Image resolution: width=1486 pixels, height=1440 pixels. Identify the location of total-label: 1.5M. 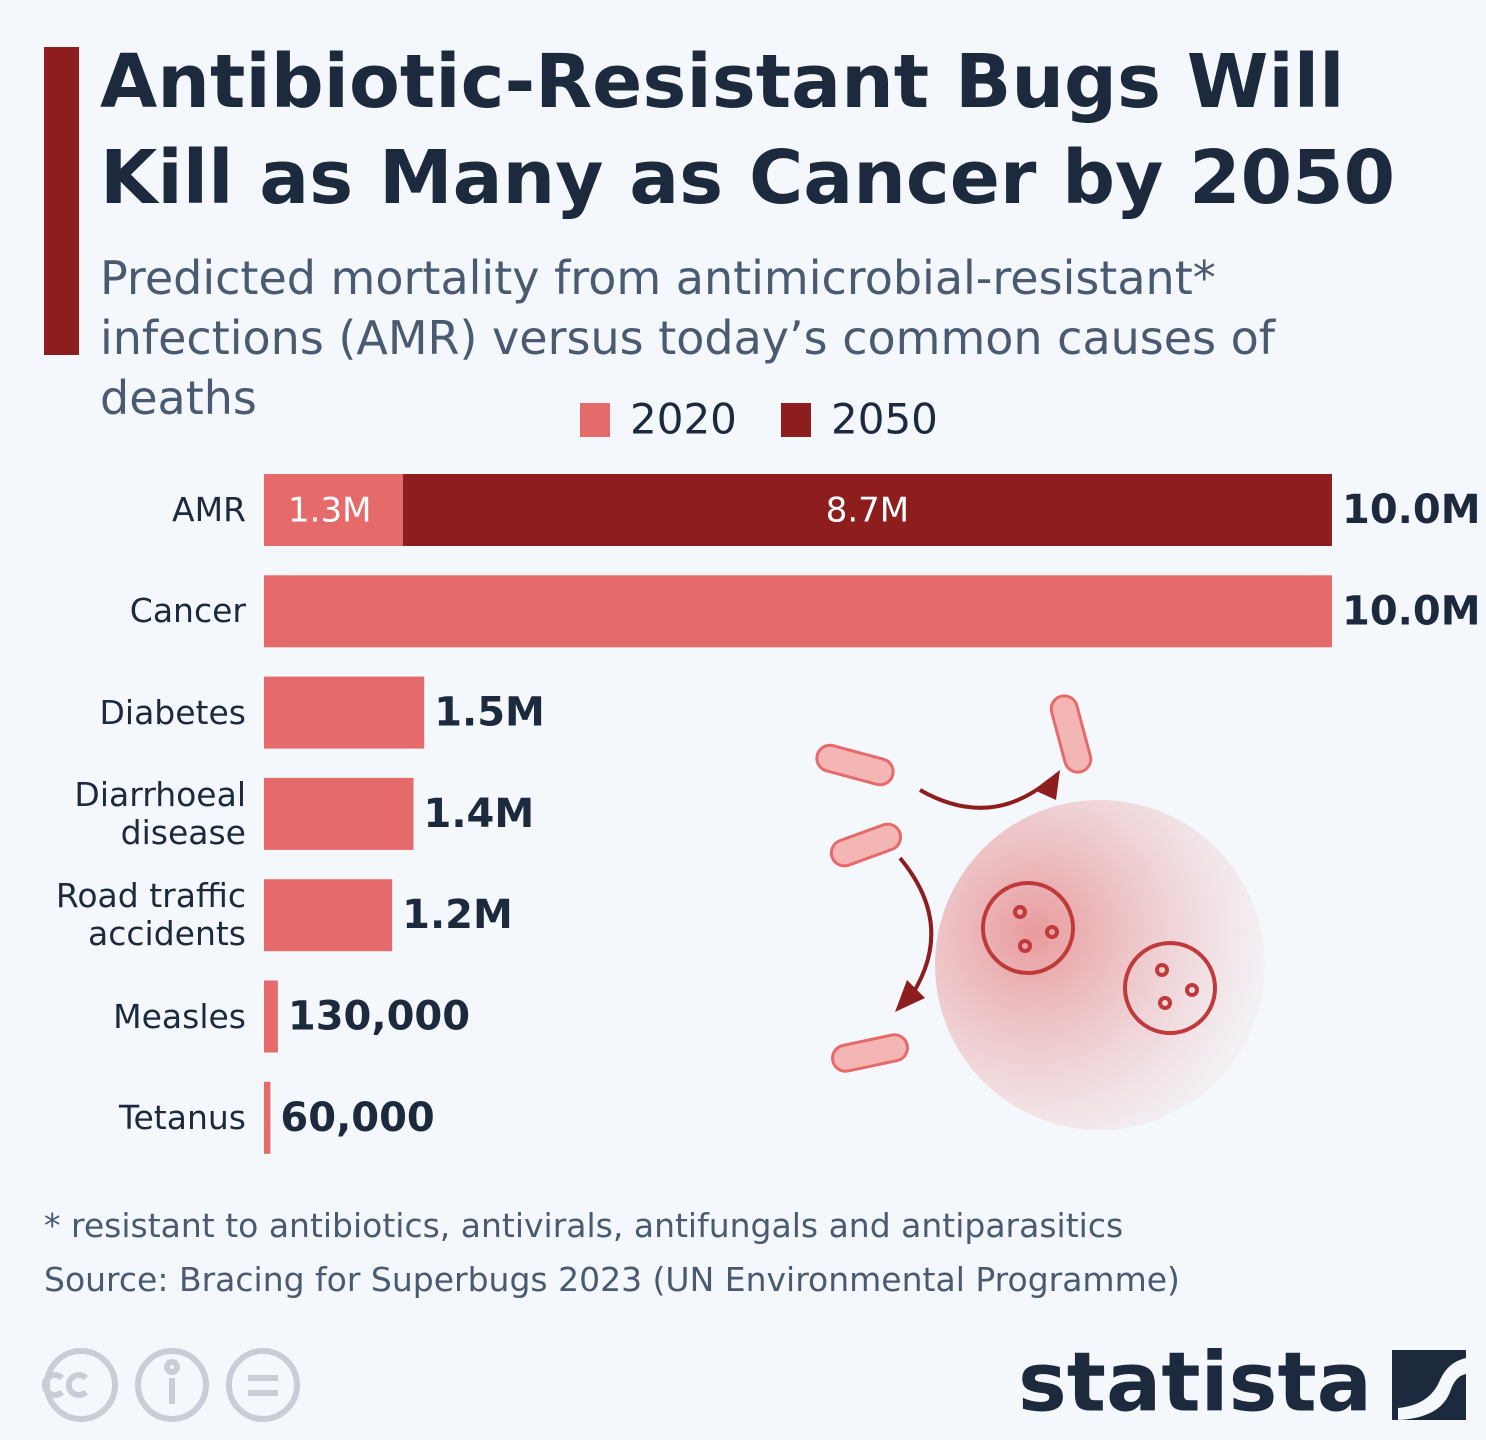
(489, 713).